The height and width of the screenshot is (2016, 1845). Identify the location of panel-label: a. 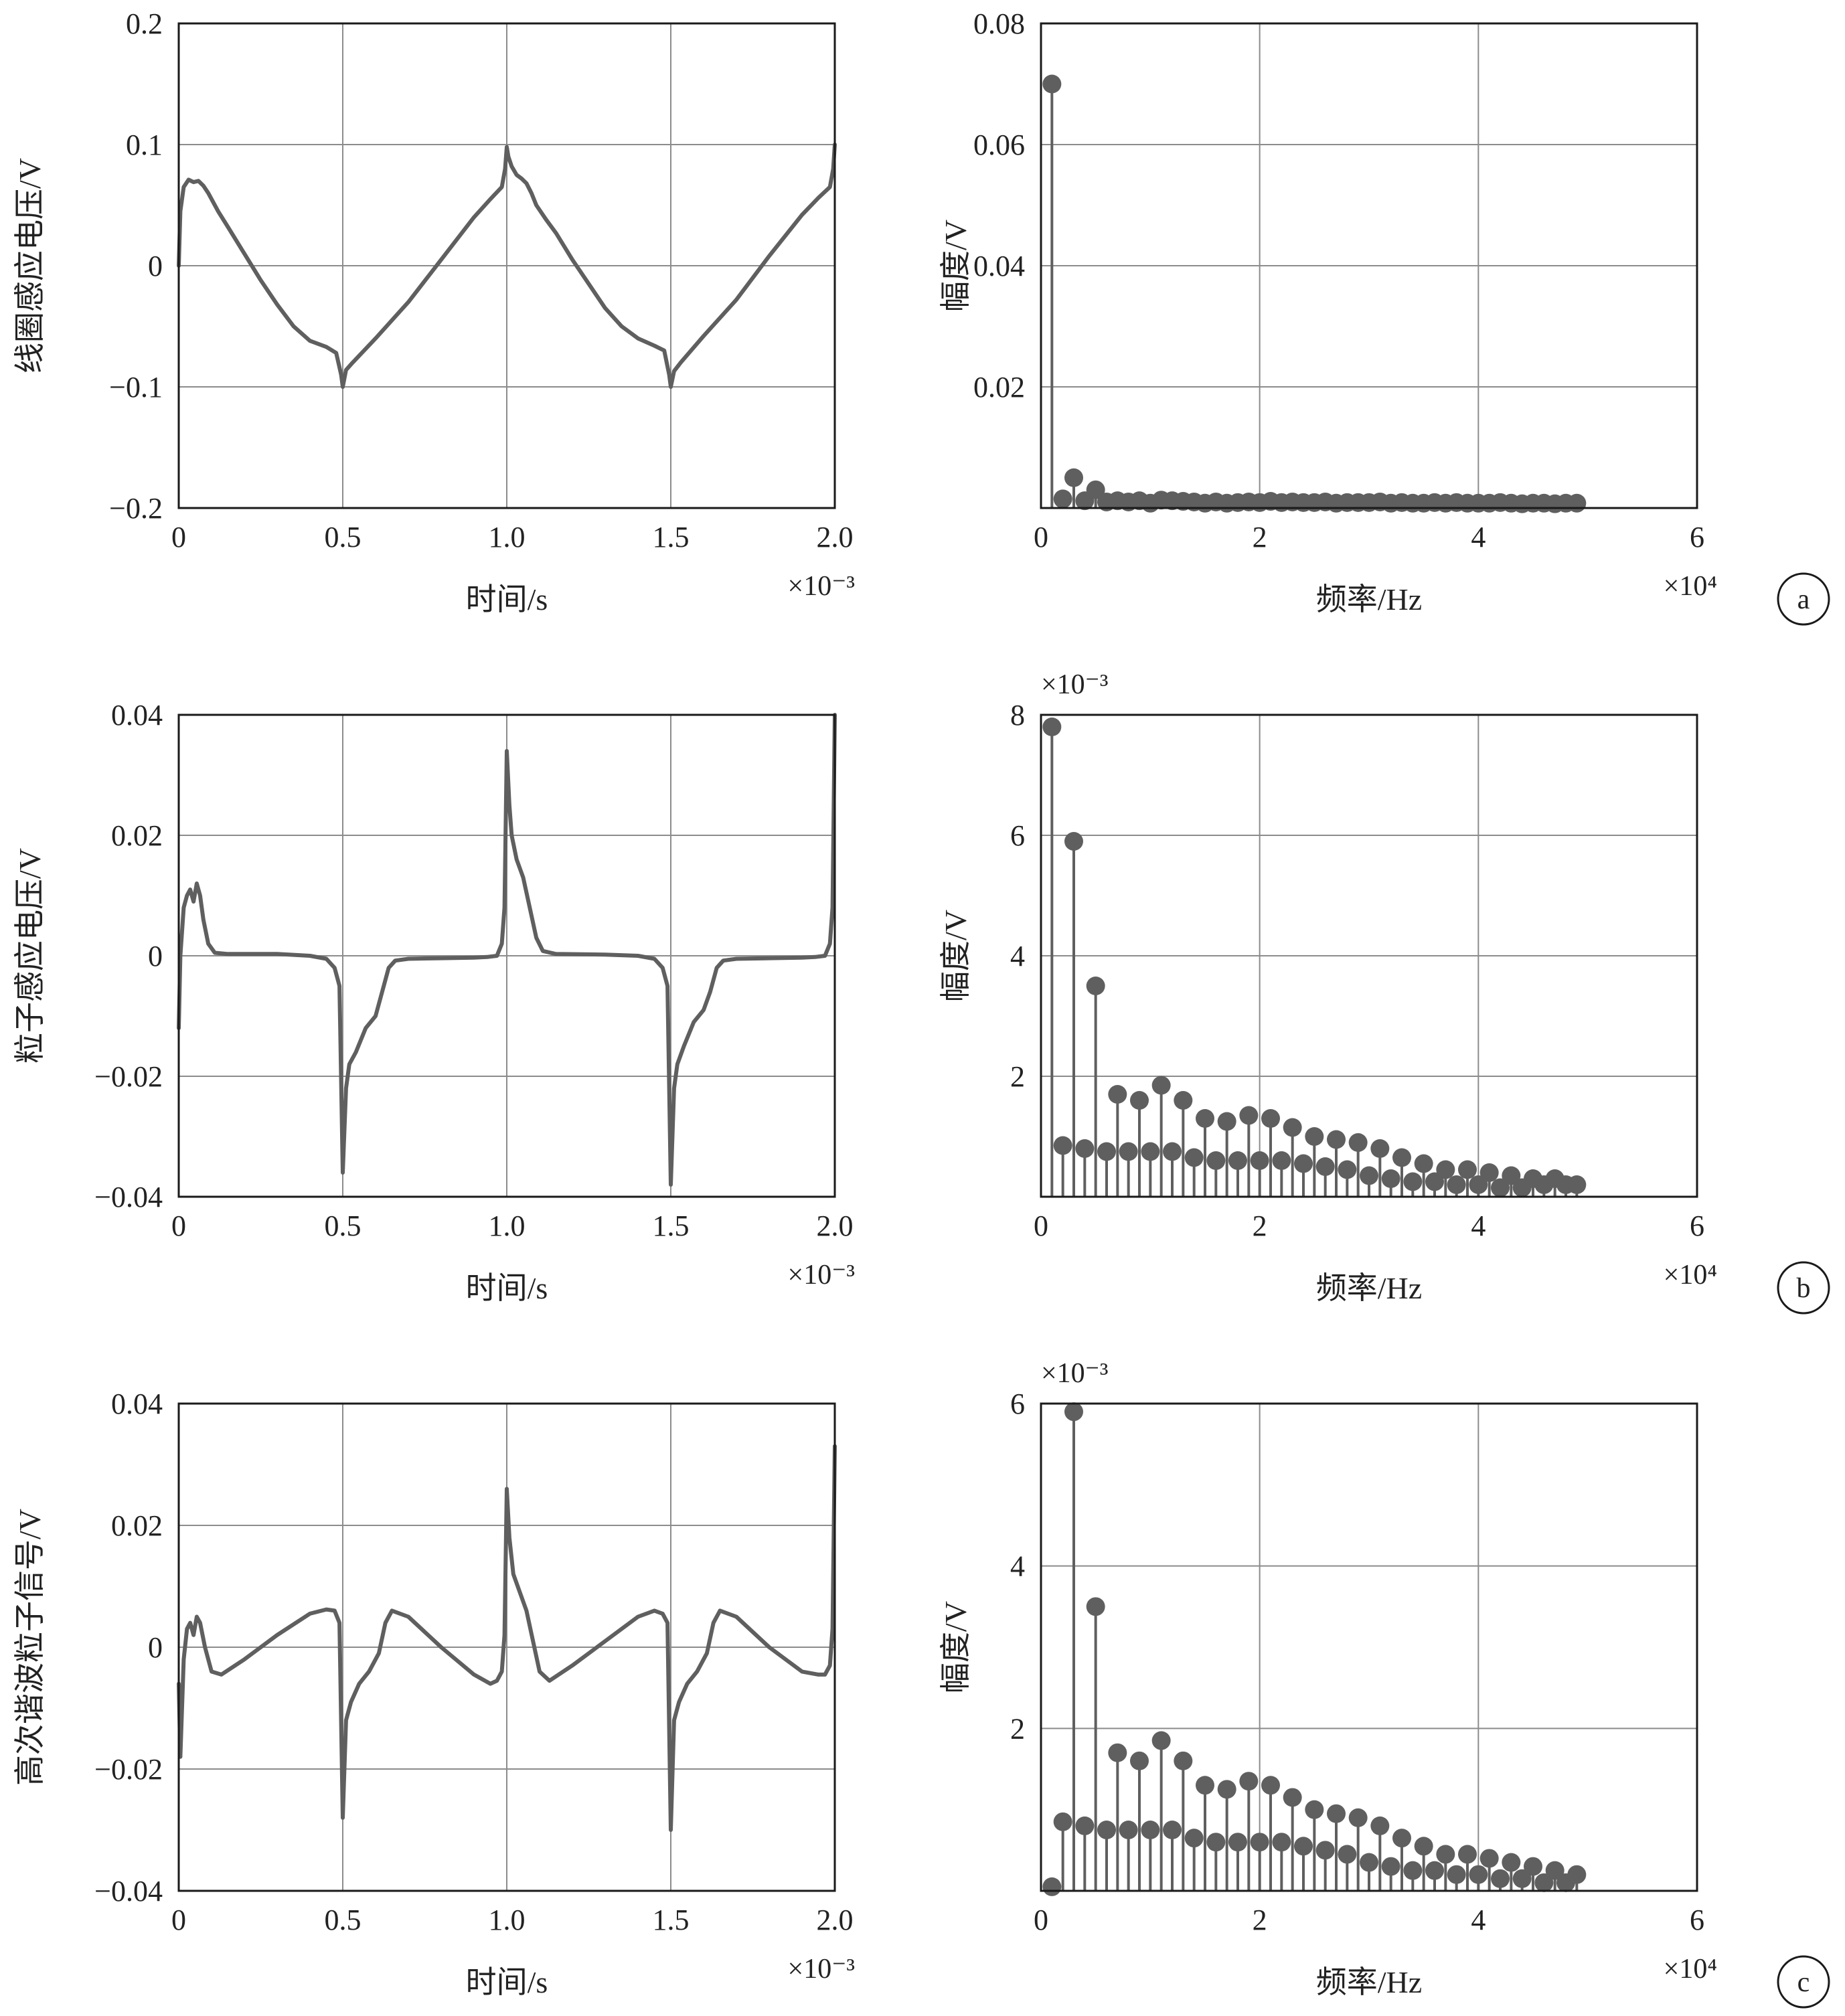
(1804, 599).